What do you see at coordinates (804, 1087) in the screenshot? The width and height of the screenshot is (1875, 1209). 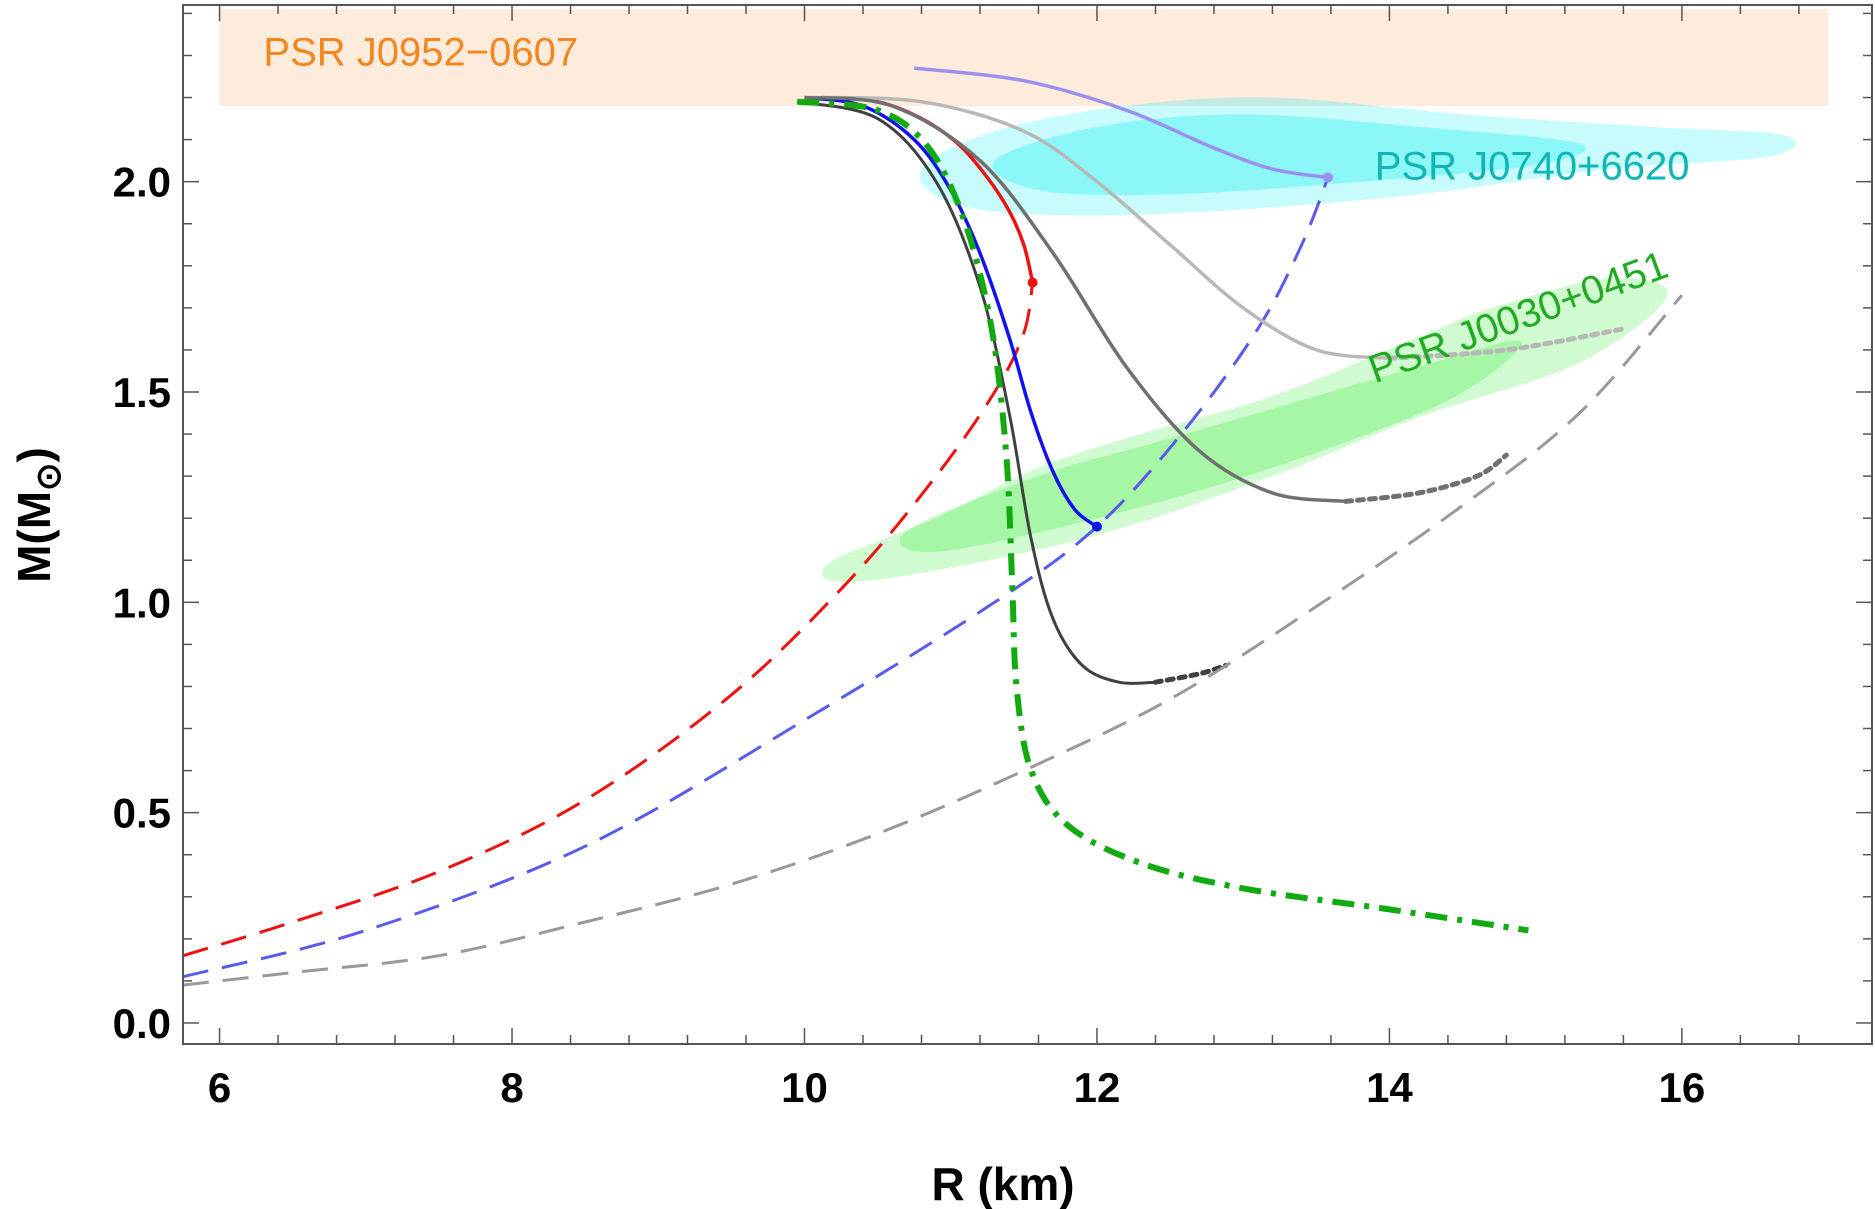 I see `x-tick-label: 10` at bounding box center [804, 1087].